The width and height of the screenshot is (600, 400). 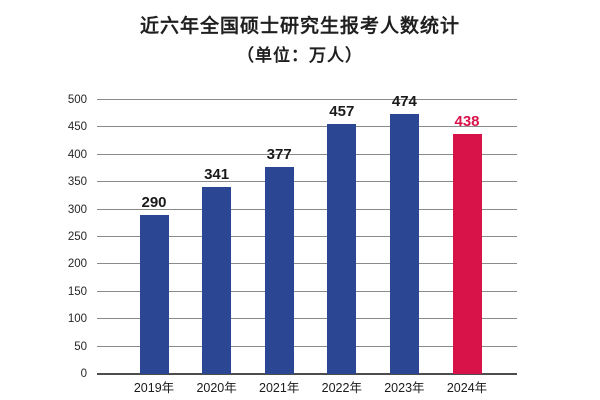 What do you see at coordinates (77, 291) in the screenshot?
I see `y-tick-label: 150` at bounding box center [77, 291].